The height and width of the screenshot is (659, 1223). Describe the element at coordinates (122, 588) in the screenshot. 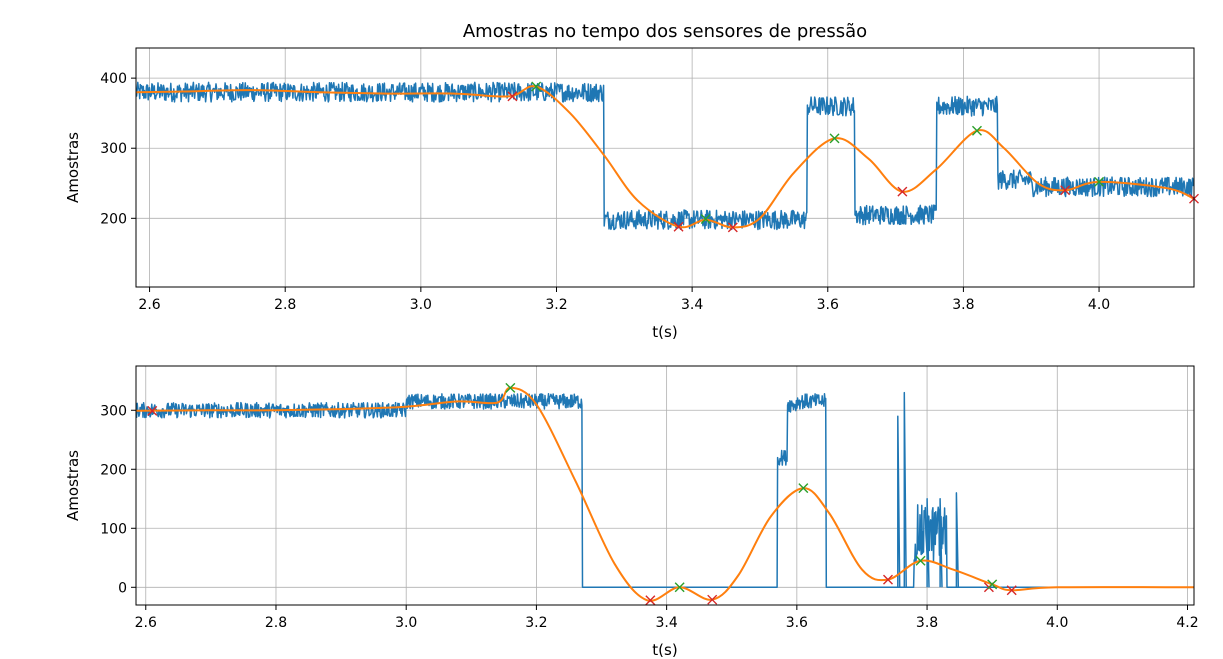

I see `y-tick-label: 0` at that location.